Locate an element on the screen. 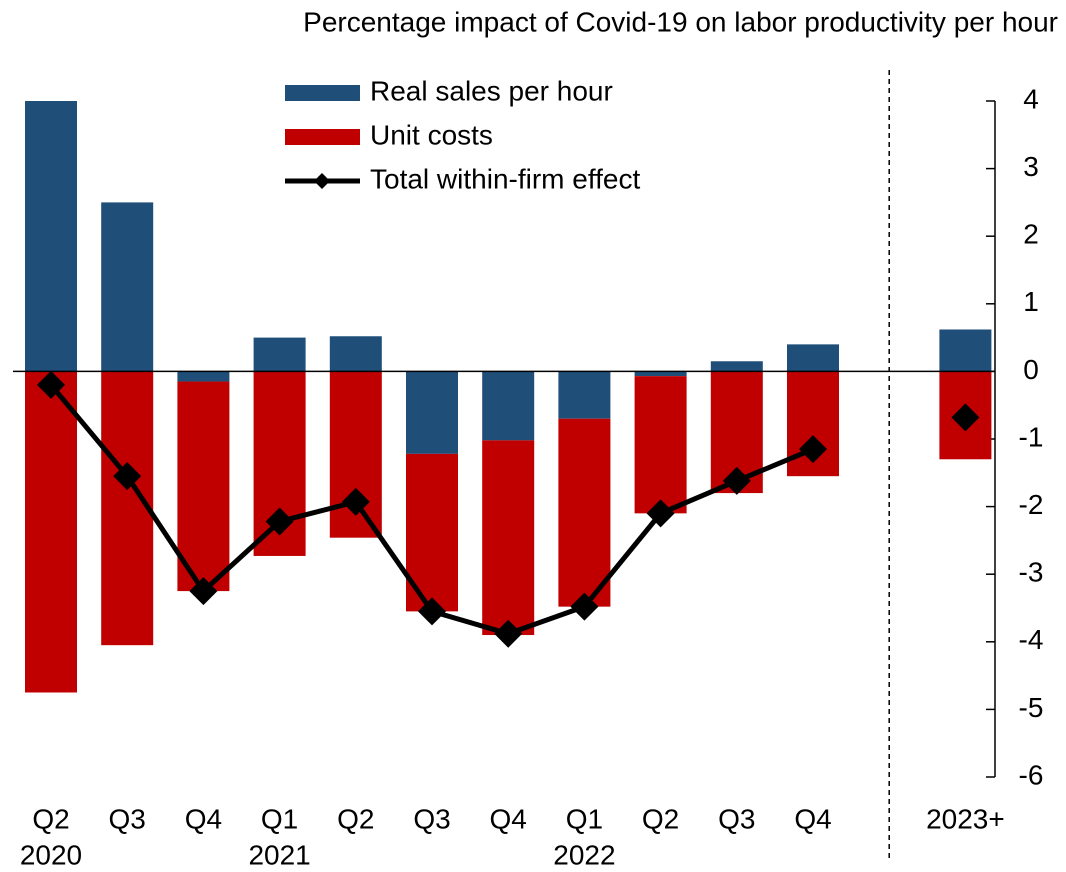 The width and height of the screenshot is (1066, 872). y-tick-label: 0 is located at coordinates (1031, 369).